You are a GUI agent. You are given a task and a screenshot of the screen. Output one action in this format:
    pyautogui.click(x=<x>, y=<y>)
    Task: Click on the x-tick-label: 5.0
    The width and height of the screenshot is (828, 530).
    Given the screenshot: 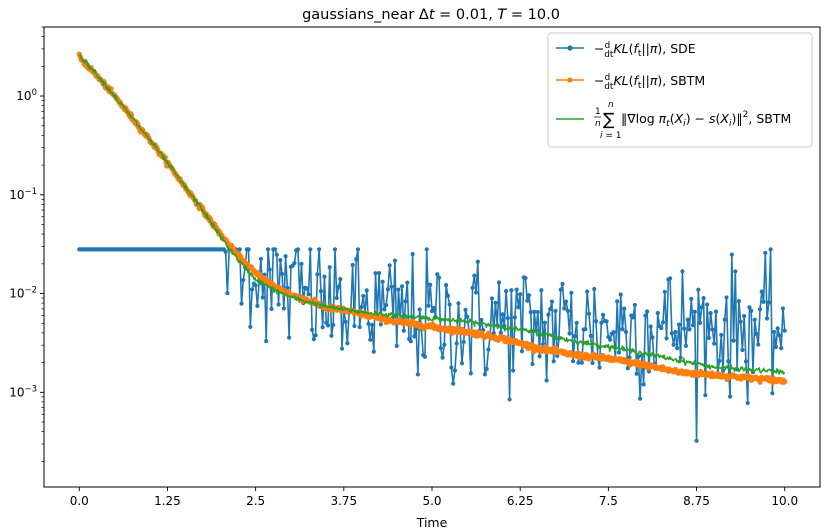 What is the action you would take?
    pyautogui.click(x=431, y=501)
    